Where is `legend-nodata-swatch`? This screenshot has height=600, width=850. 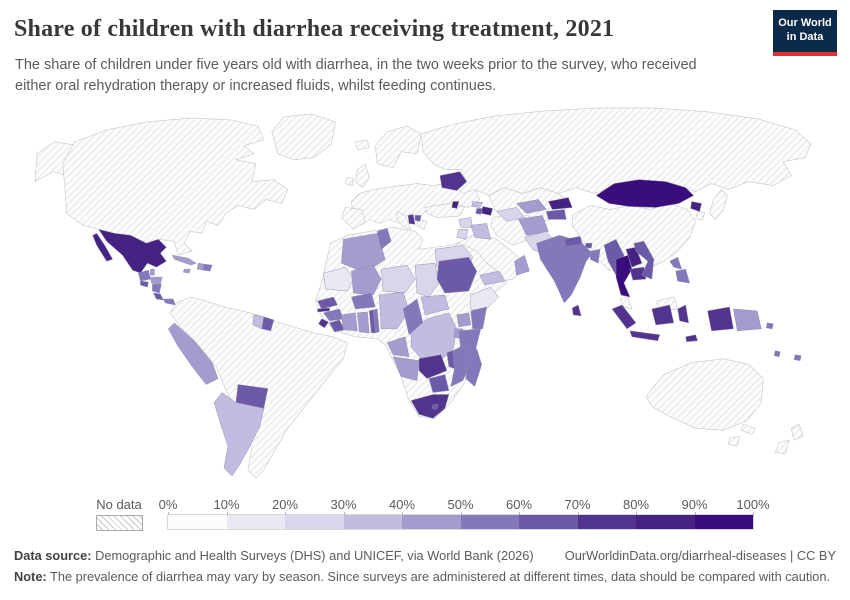 legend-nodata-swatch is located at coordinates (119, 523).